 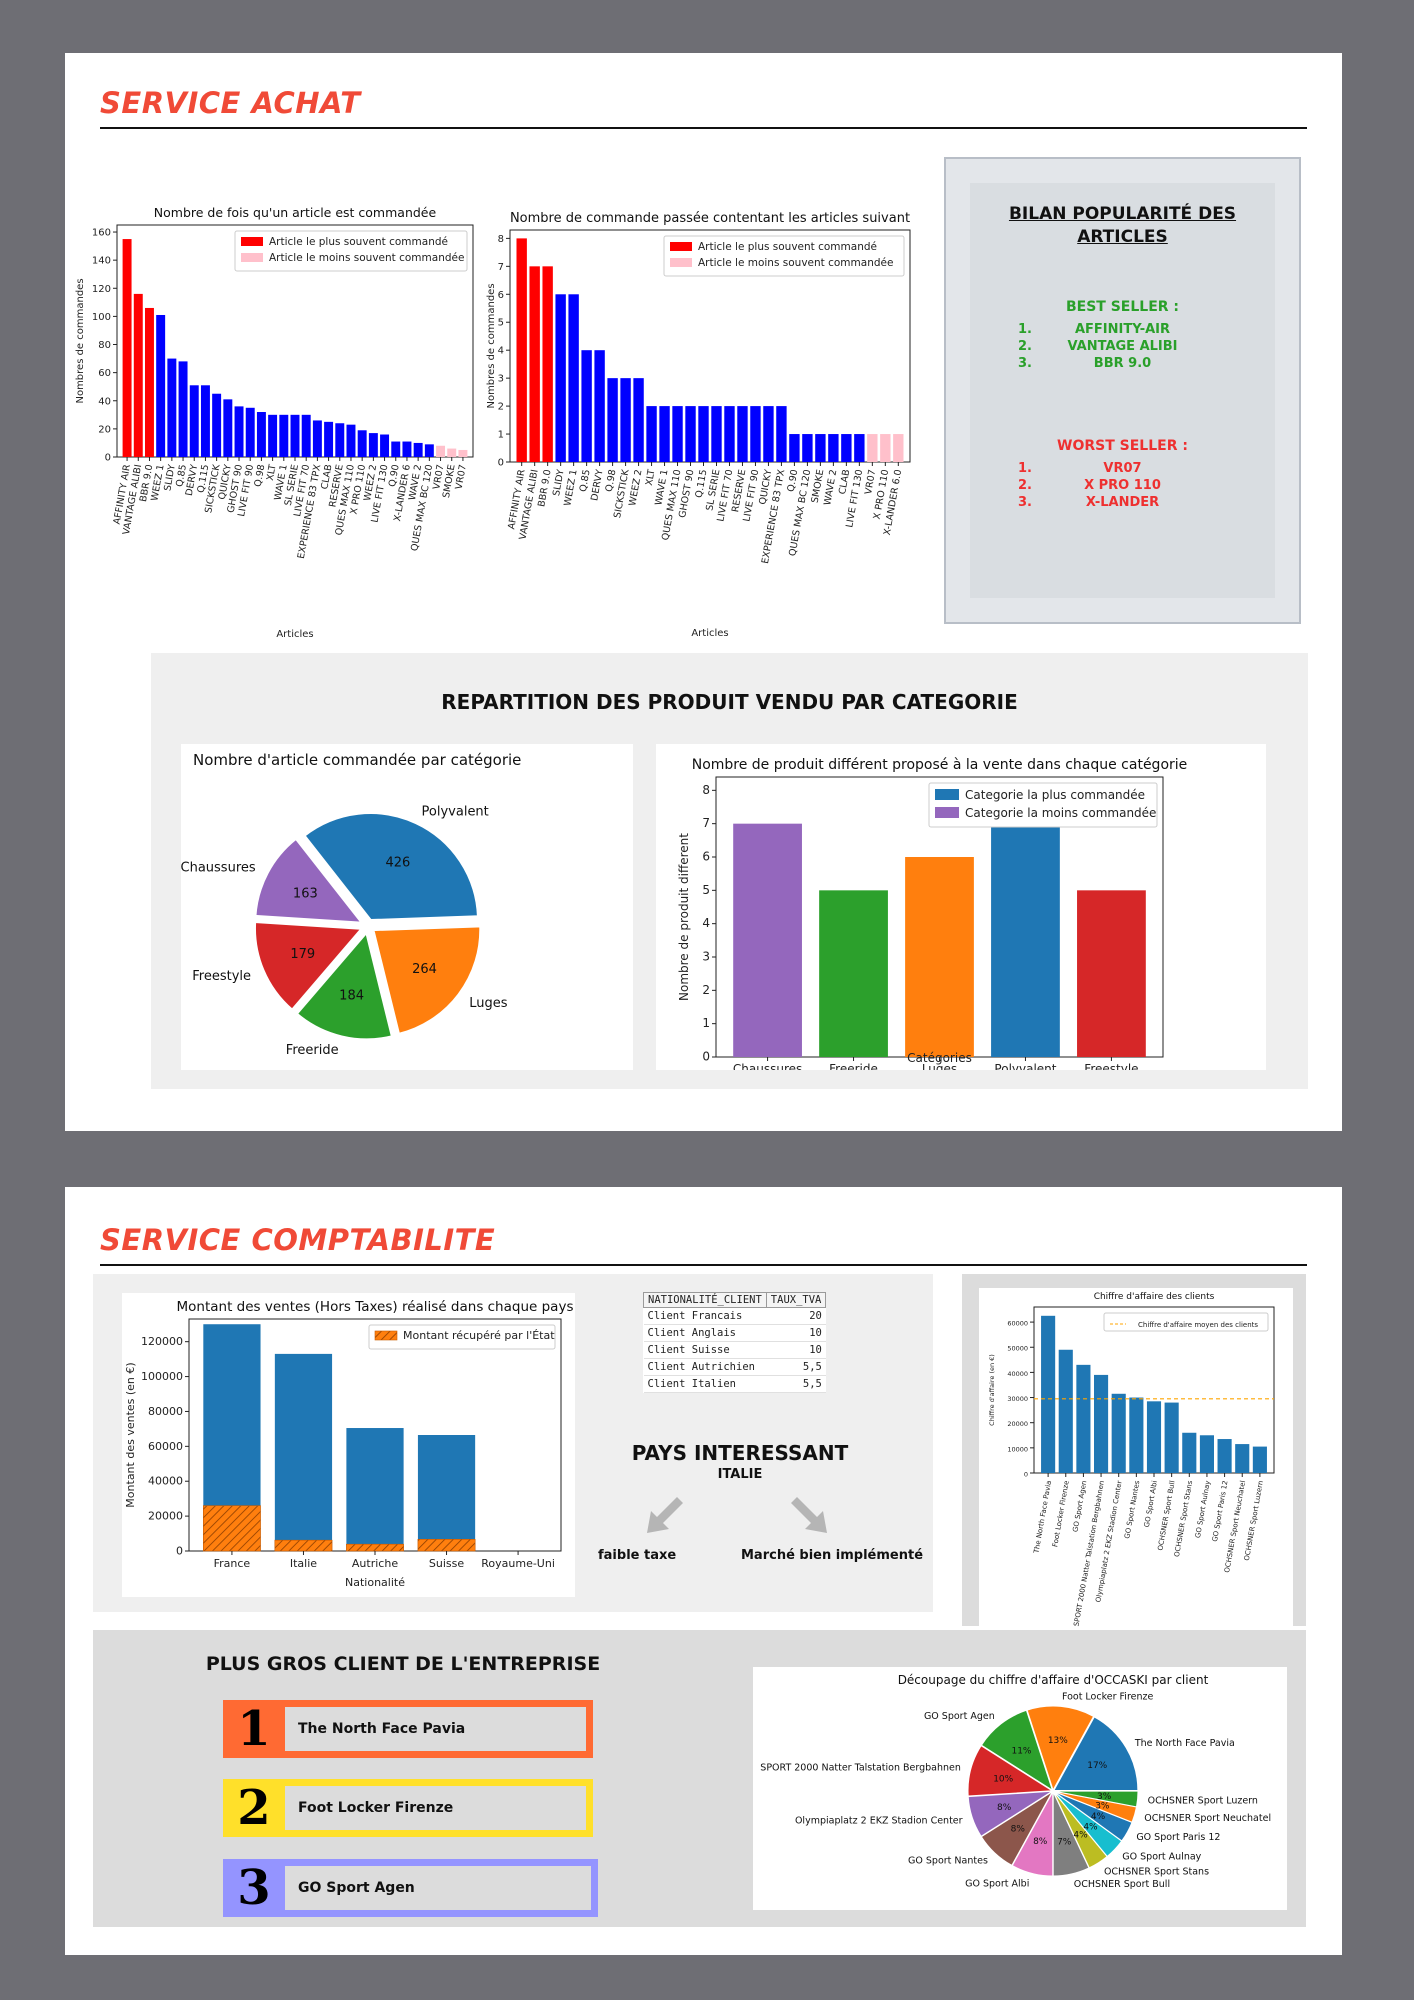 I want to click on x-tick-label: OCHSNER Sport Luzern, so click(x=1254, y=1520).